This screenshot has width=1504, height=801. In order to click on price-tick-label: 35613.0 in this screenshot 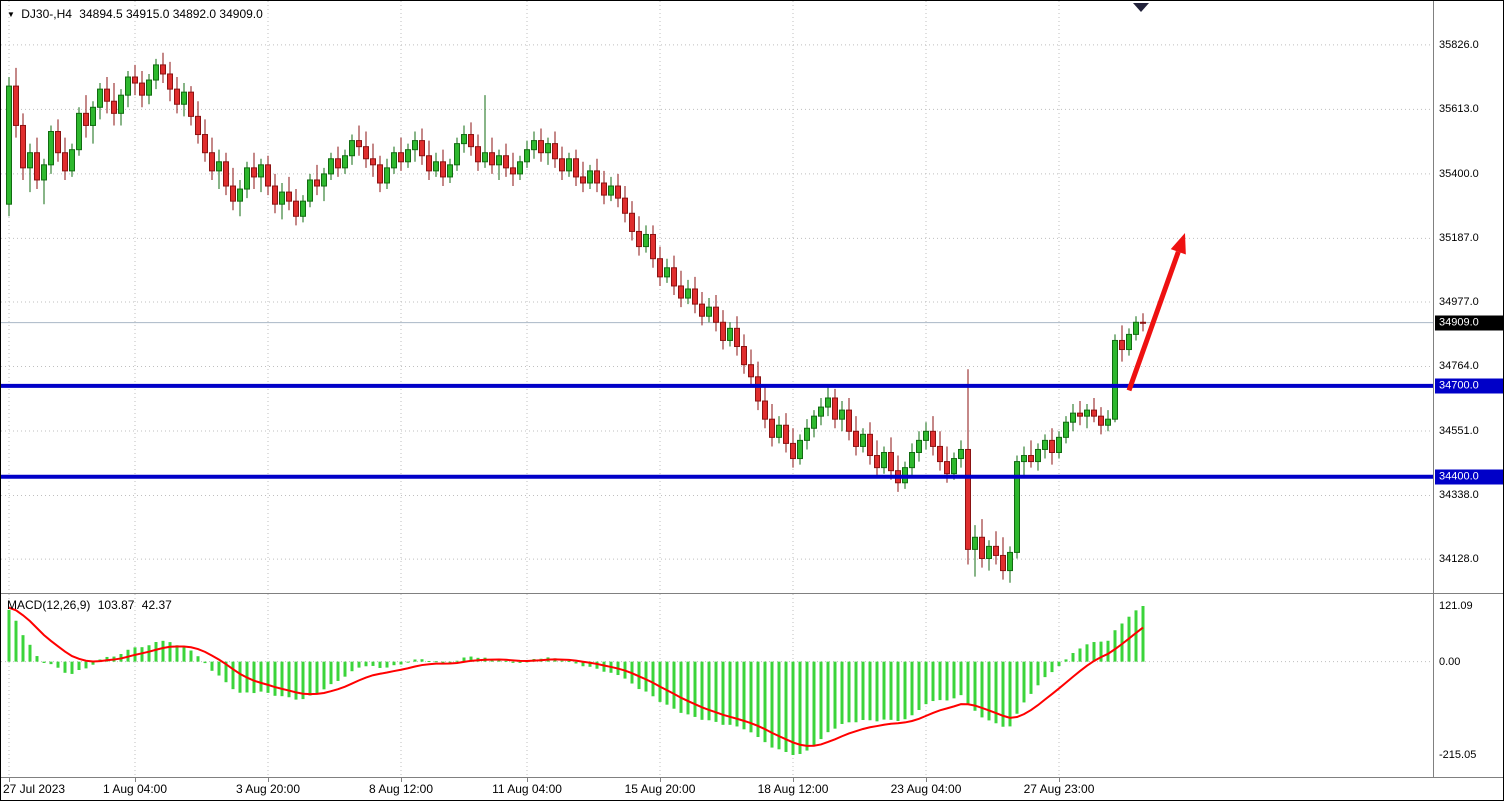, I will do `click(1459, 109)`.